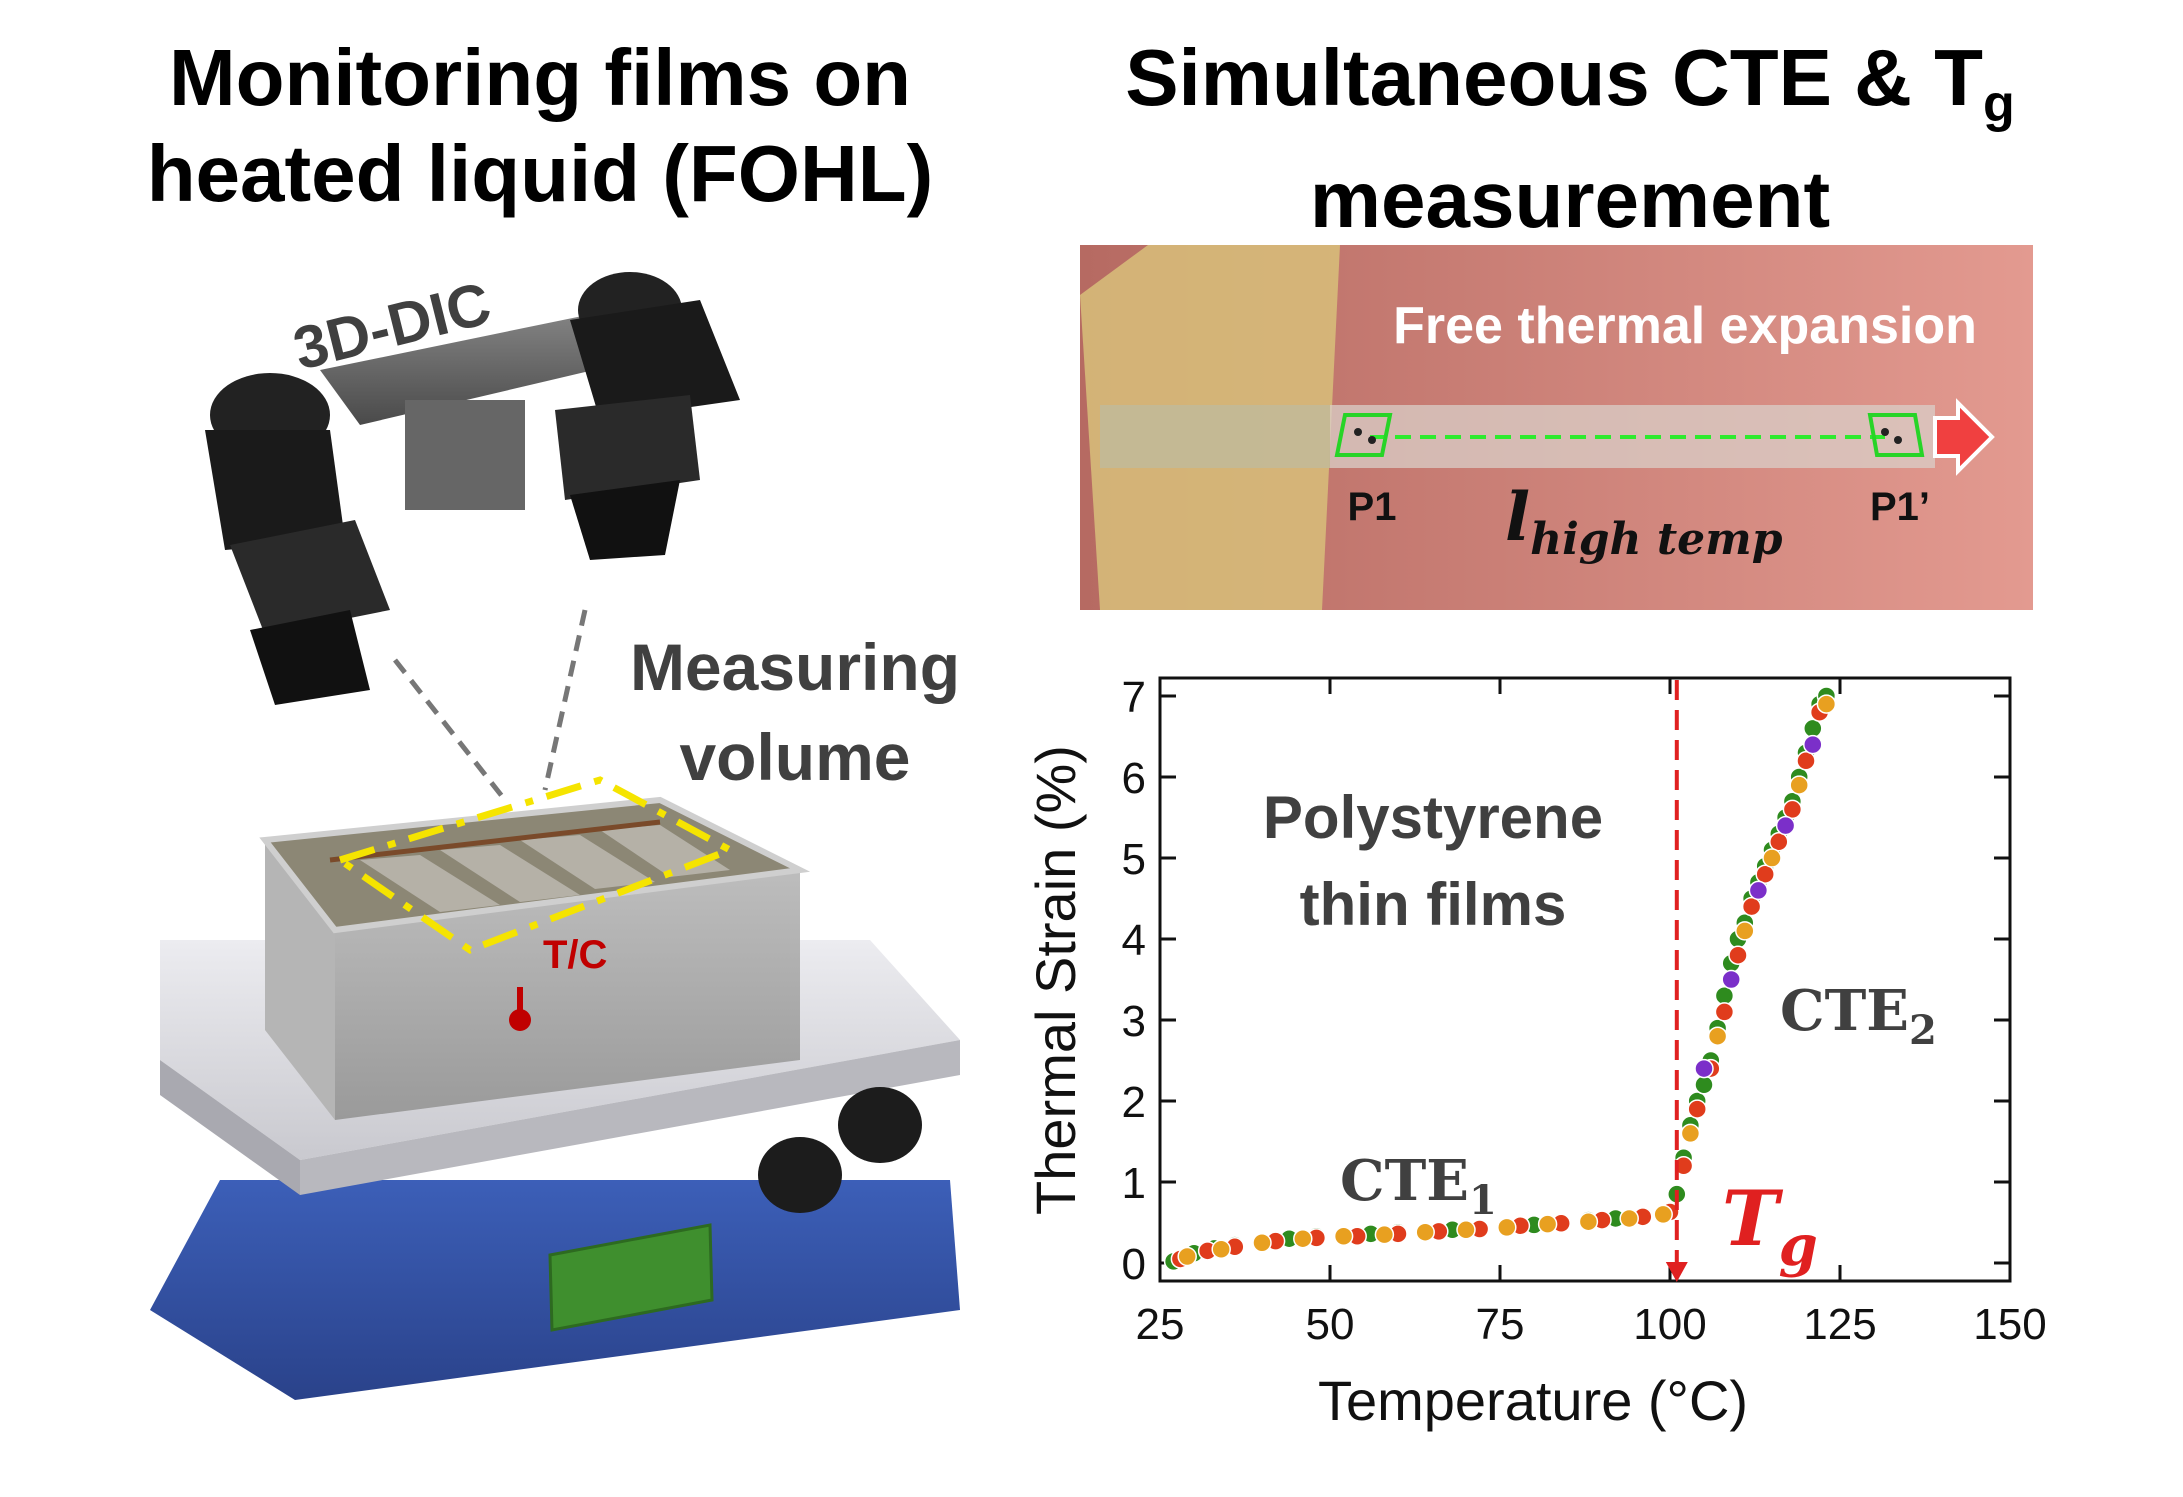 Image resolution: width=2183 pixels, height=1497 pixels. What do you see at coordinates (1839, 1324) in the screenshot?
I see `x-tick-label: 125` at bounding box center [1839, 1324].